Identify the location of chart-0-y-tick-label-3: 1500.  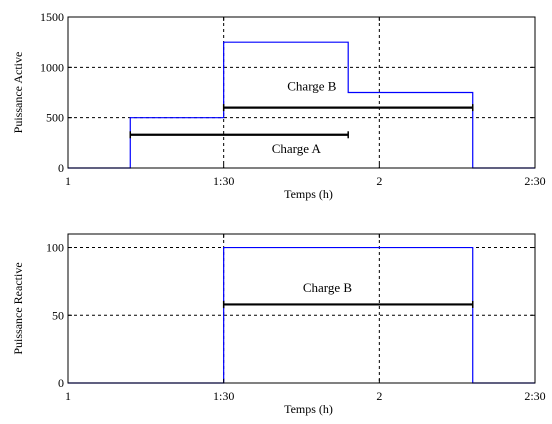
(52, 17).